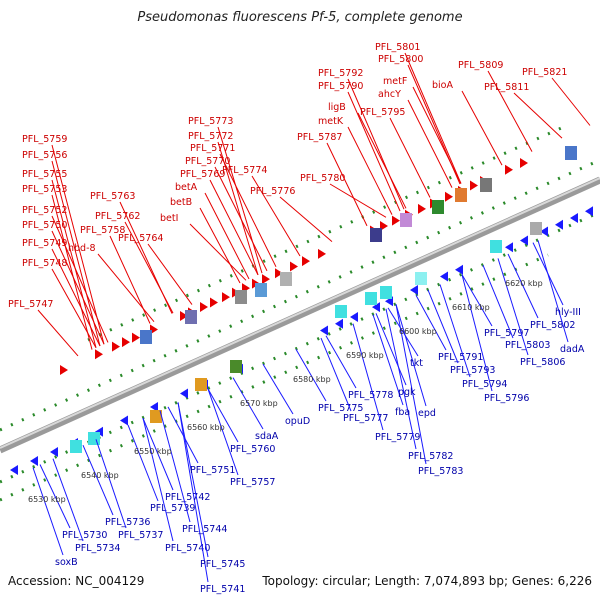  Describe the element at coordinates (552, 325) in the screenshot. I see `bottom-gene-label: PFL_5802` at that location.